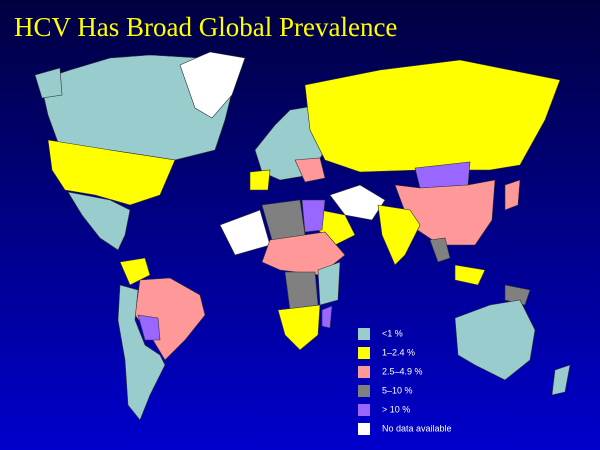 The image size is (600, 450). I want to click on legend-label: 5–10 %, so click(397, 390).